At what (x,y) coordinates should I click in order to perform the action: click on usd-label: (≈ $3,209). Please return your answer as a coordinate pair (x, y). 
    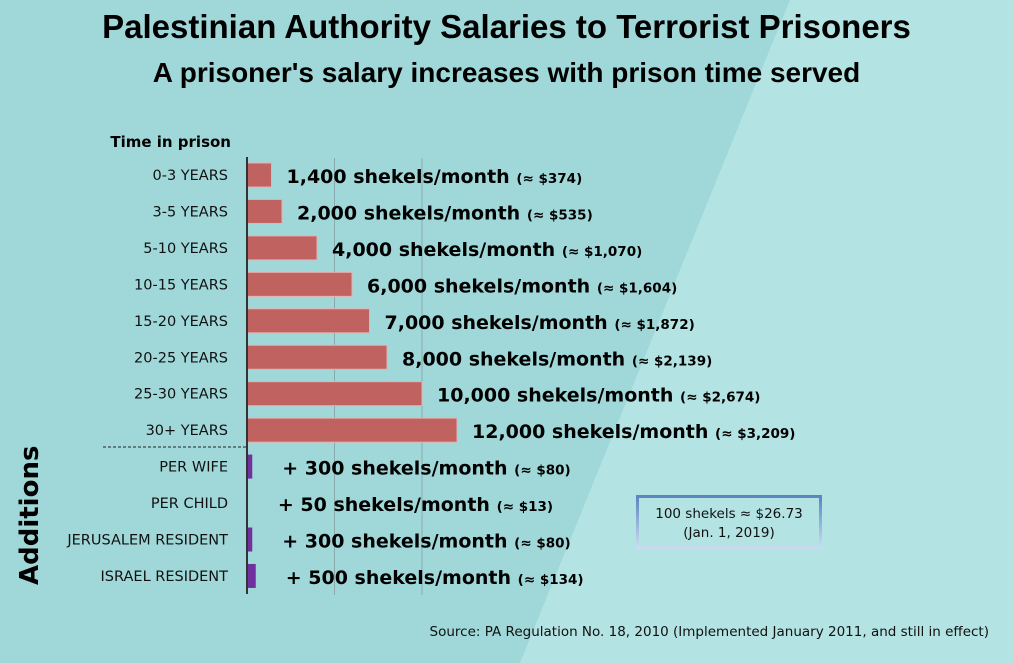
    Looking at the image, I should click on (755, 434).